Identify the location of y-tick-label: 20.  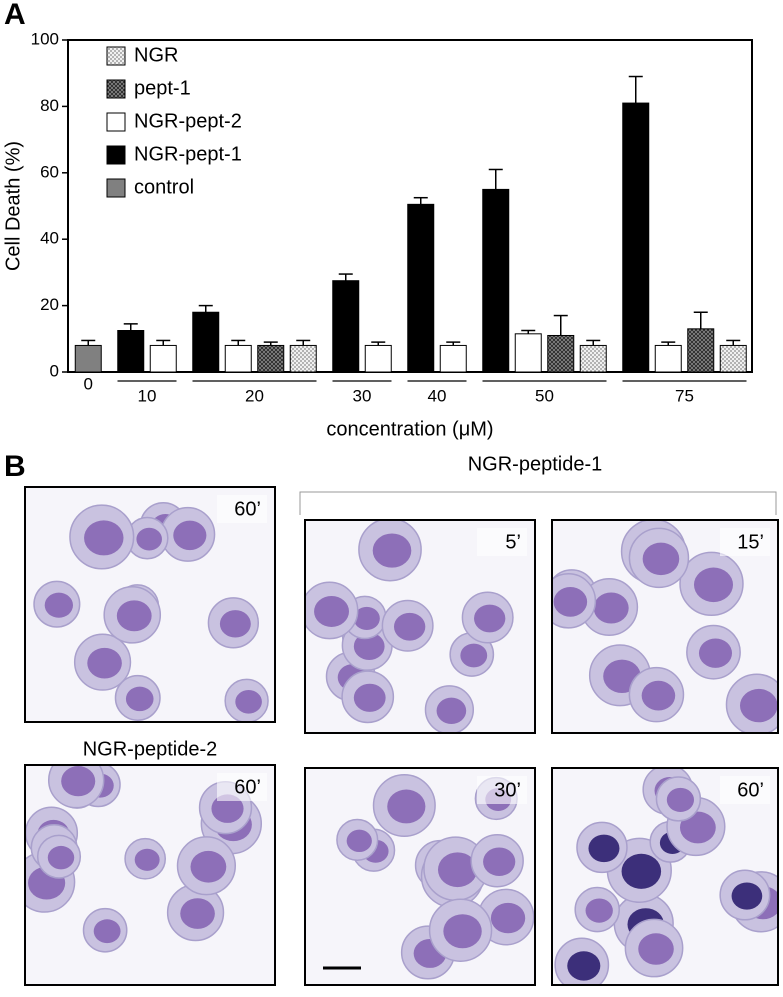
(49, 304).